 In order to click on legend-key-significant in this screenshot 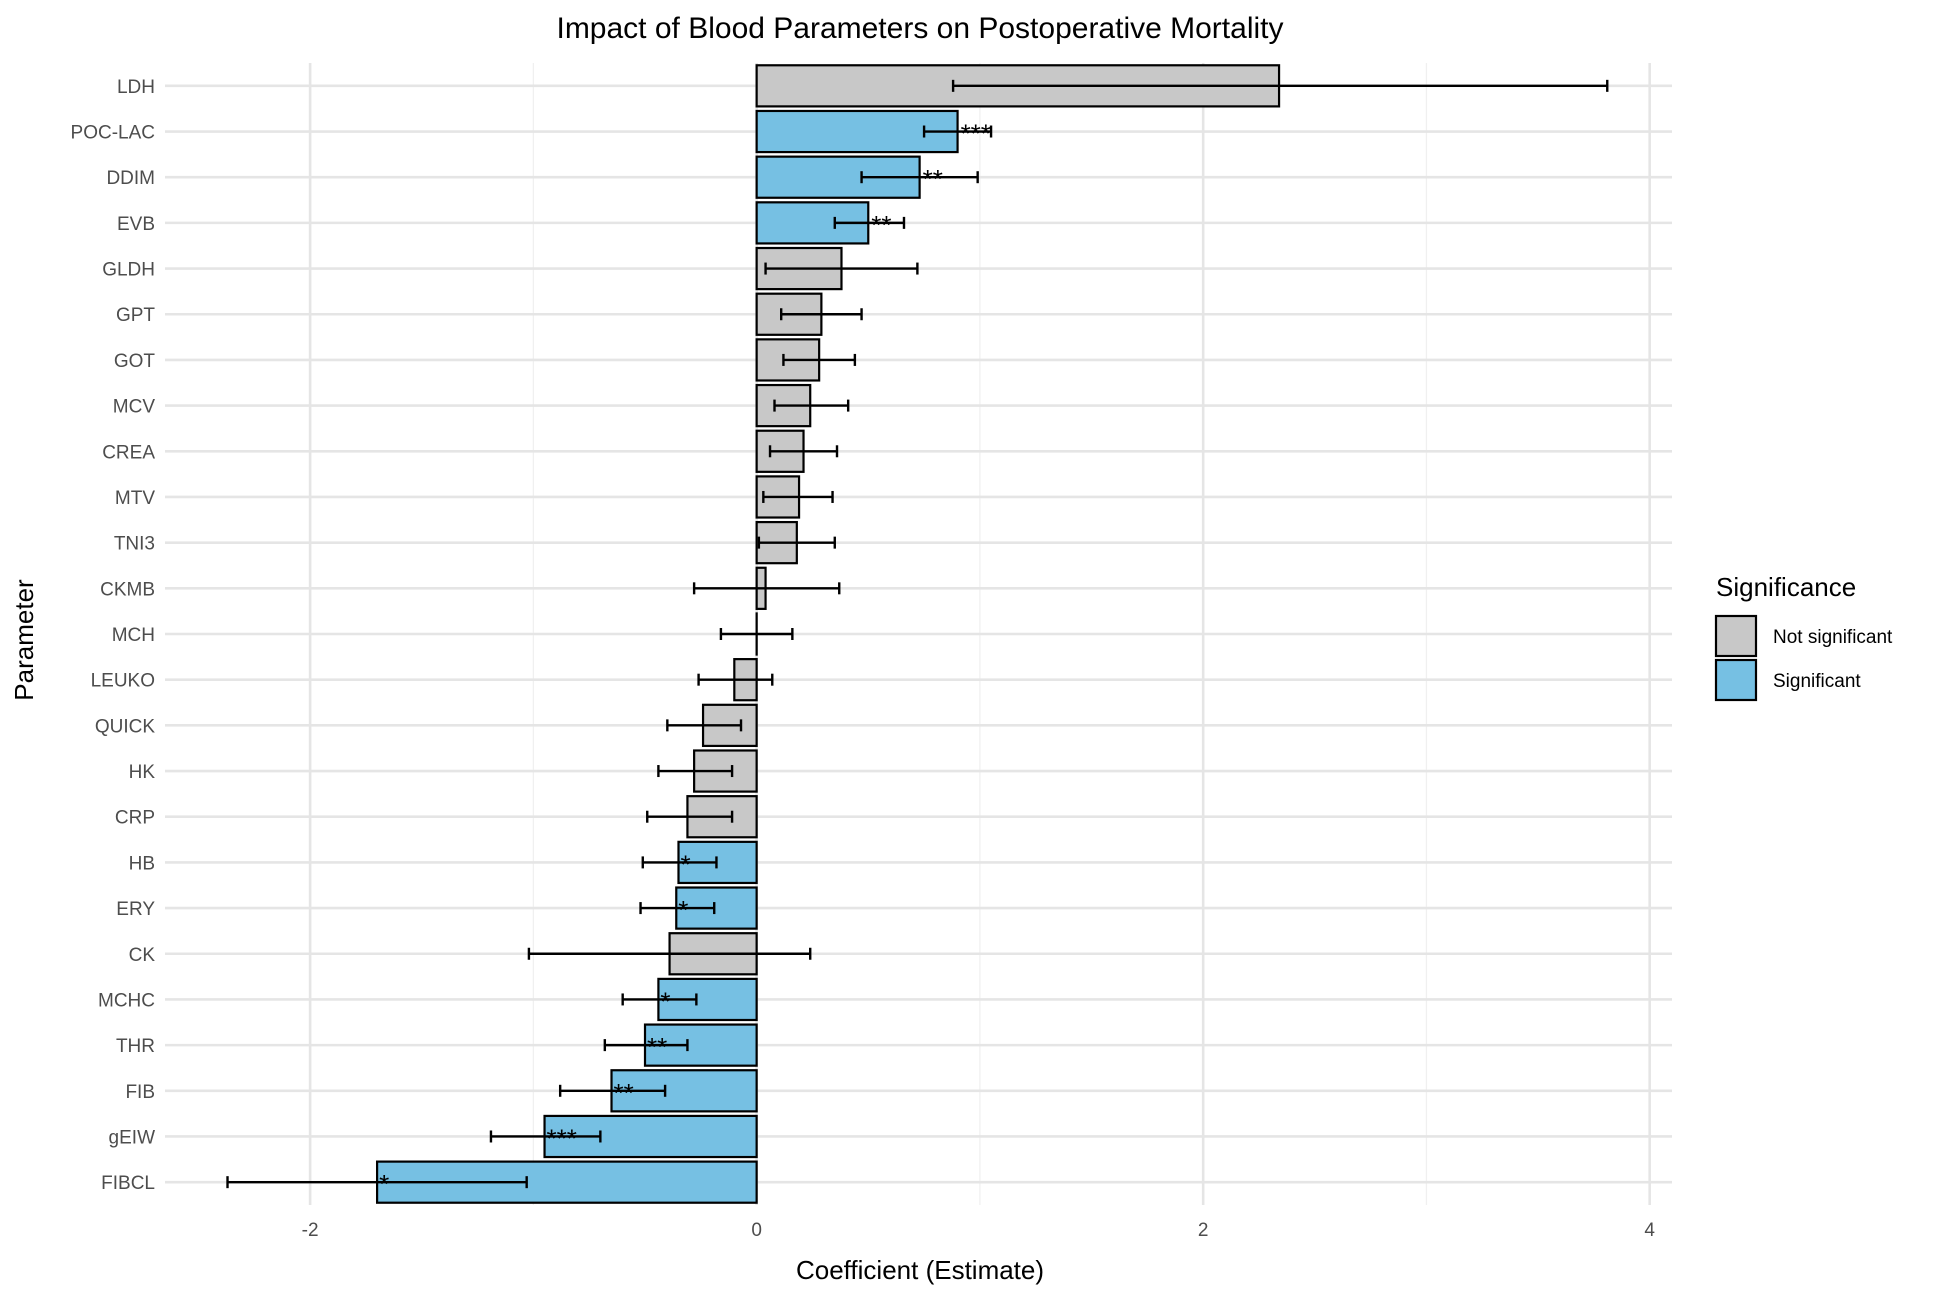, I will do `click(1736, 680)`.